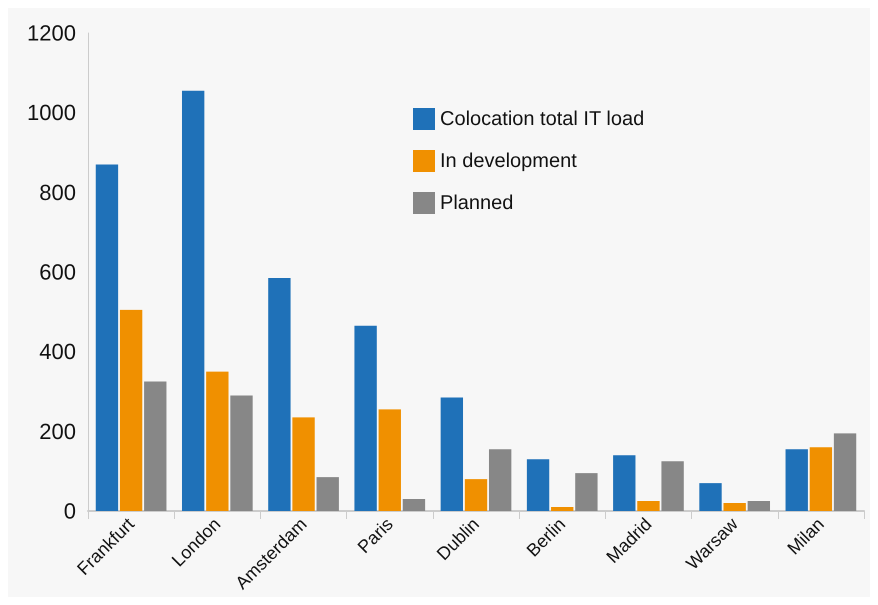 The height and width of the screenshot is (605, 878). Describe the element at coordinates (57, 431) in the screenshot. I see `y-tick-label: 200` at that location.